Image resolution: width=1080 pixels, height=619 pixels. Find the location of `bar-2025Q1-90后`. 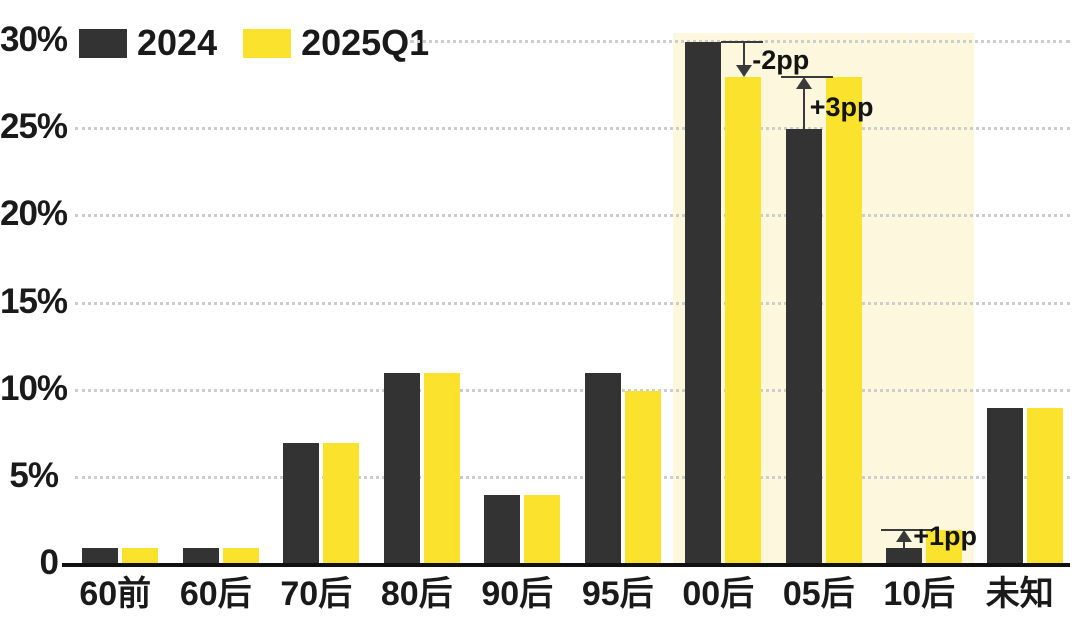

bar-2025Q1-90后 is located at coordinates (542, 530).